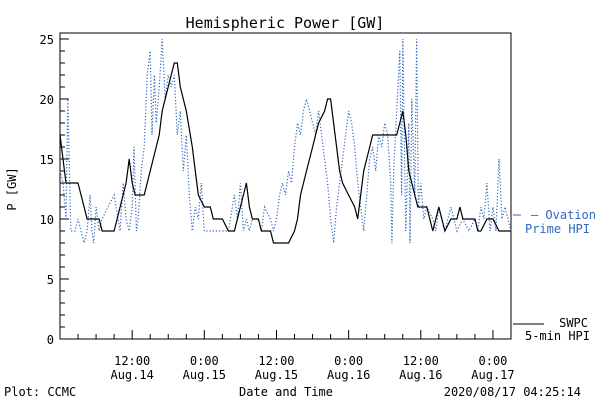 Image resolution: width=600 pixels, height=400 pixels. What do you see at coordinates (492, 375) in the screenshot?
I see `x-tick-date-label: Aug.17` at bounding box center [492, 375].